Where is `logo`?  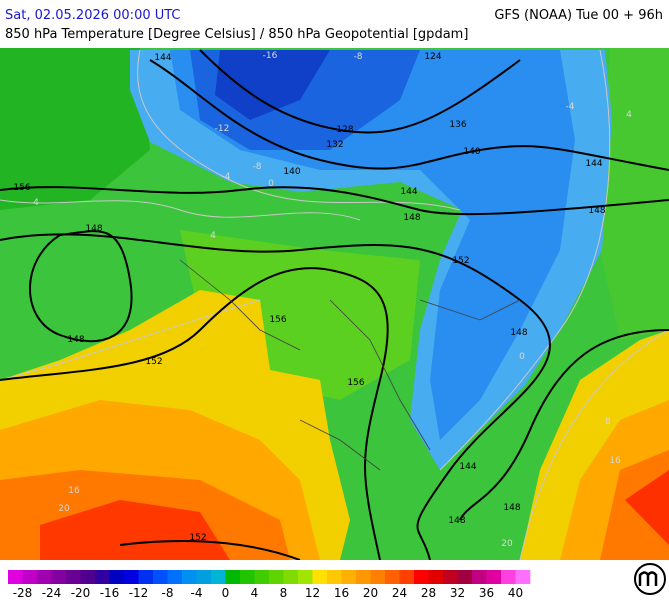 logo is located at coordinates (650, 579).